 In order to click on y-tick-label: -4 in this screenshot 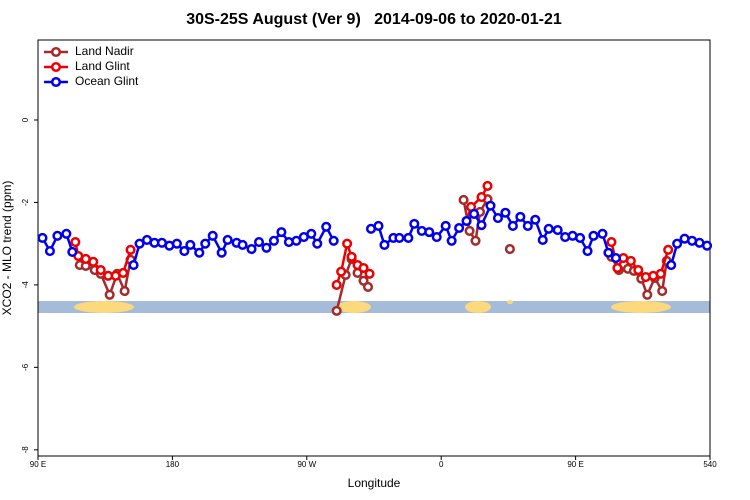, I will do `click(25, 285)`.